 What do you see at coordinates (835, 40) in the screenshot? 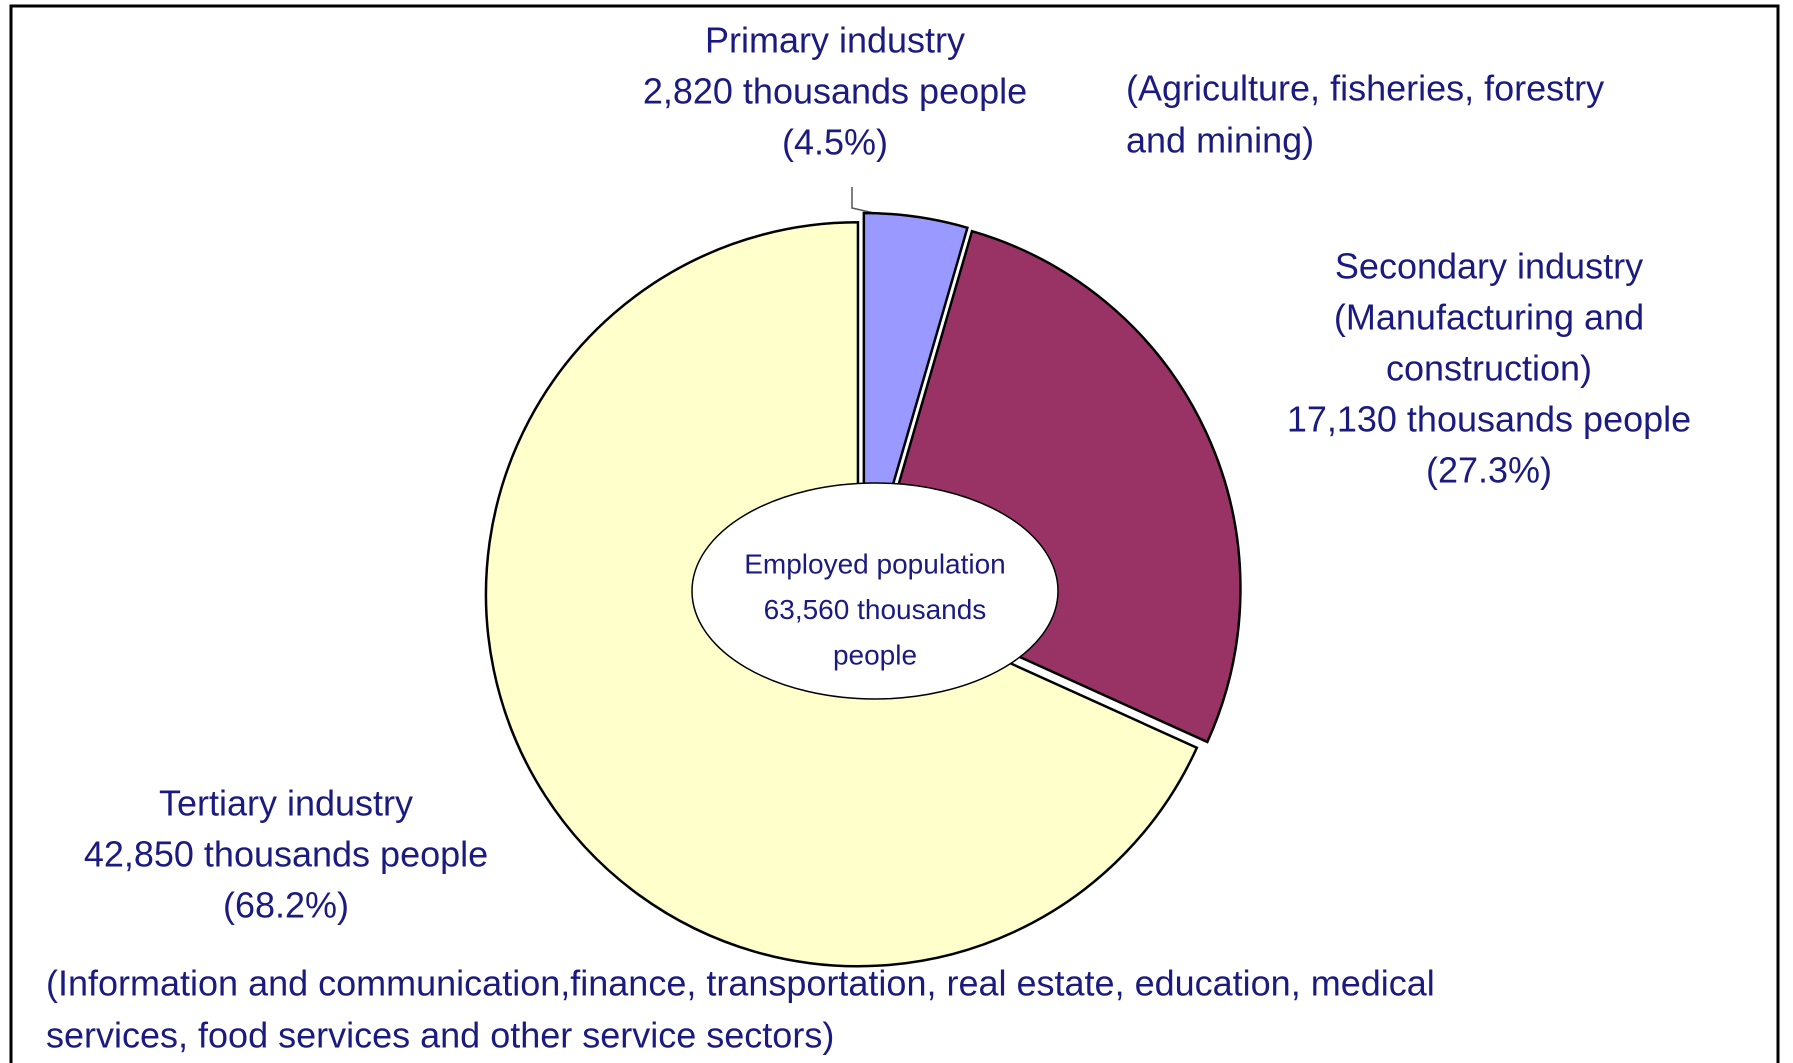
I see `slice-label: Primary industry` at bounding box center [835, 40].